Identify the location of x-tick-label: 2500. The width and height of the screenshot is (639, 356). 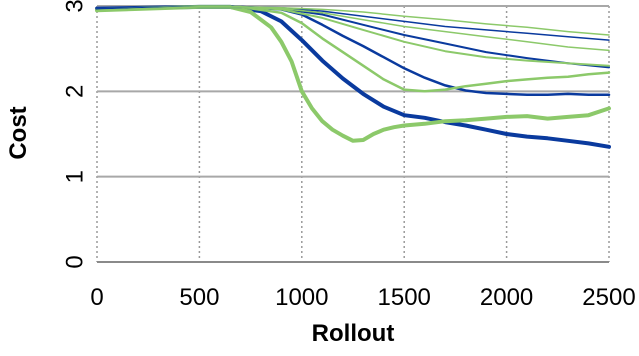
(608, 297).